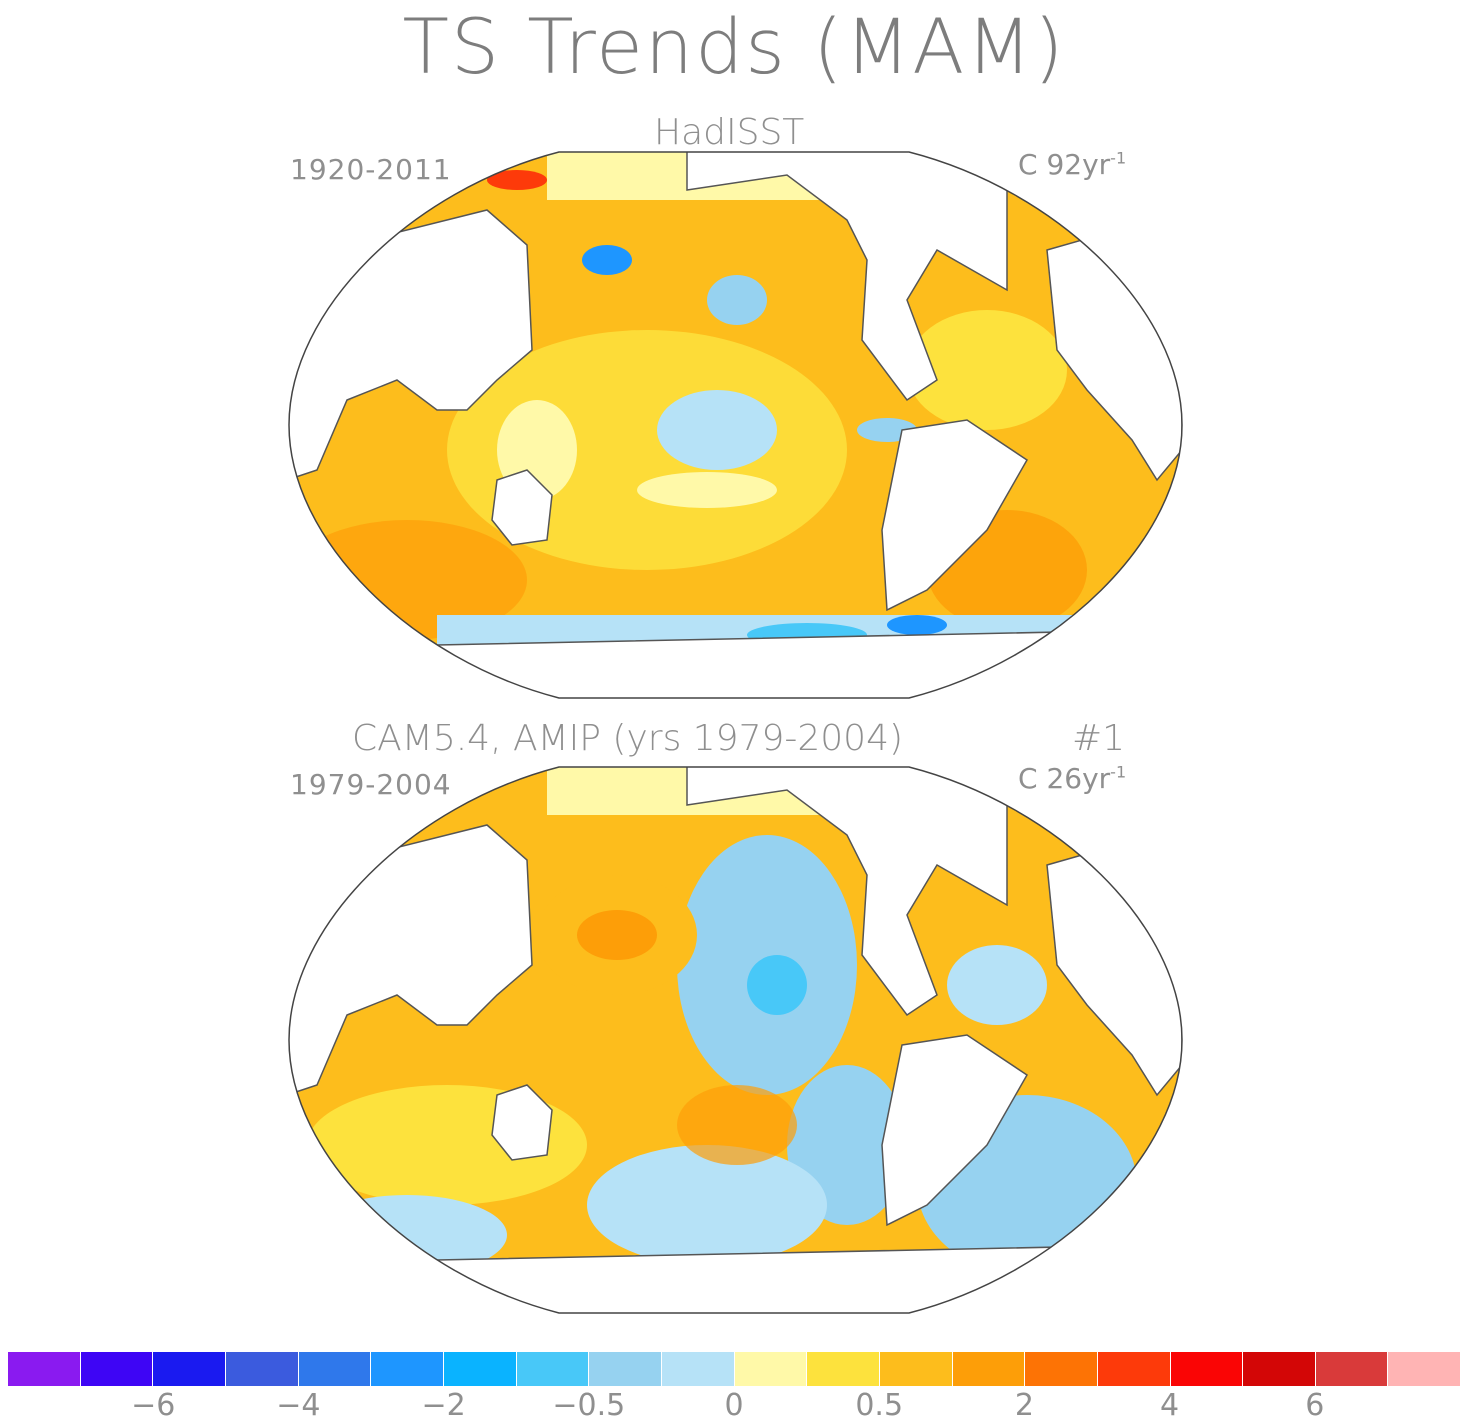  Describe the element at coordinates (589, 1405) in the screenshot. I see `colorbar-tick-label: −0.5` at that location.